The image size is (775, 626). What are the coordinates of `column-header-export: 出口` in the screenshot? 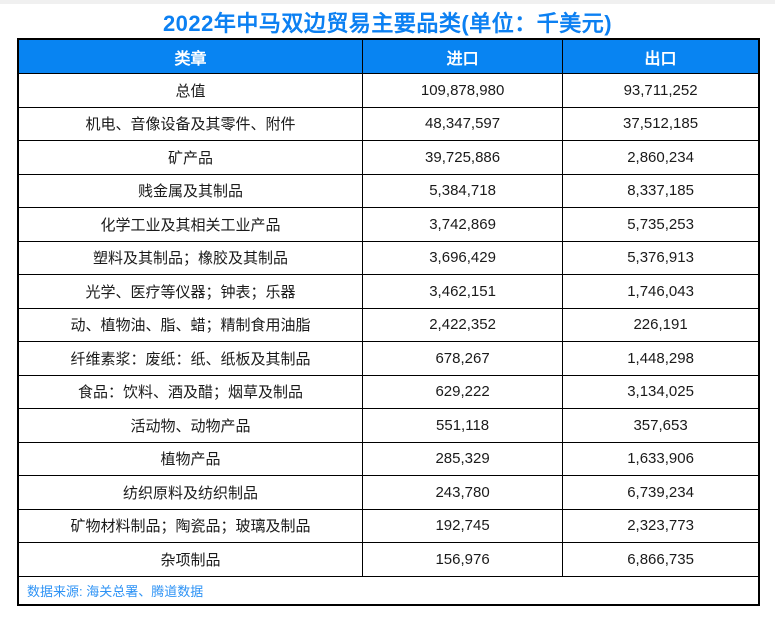 It's located at (661, 56).